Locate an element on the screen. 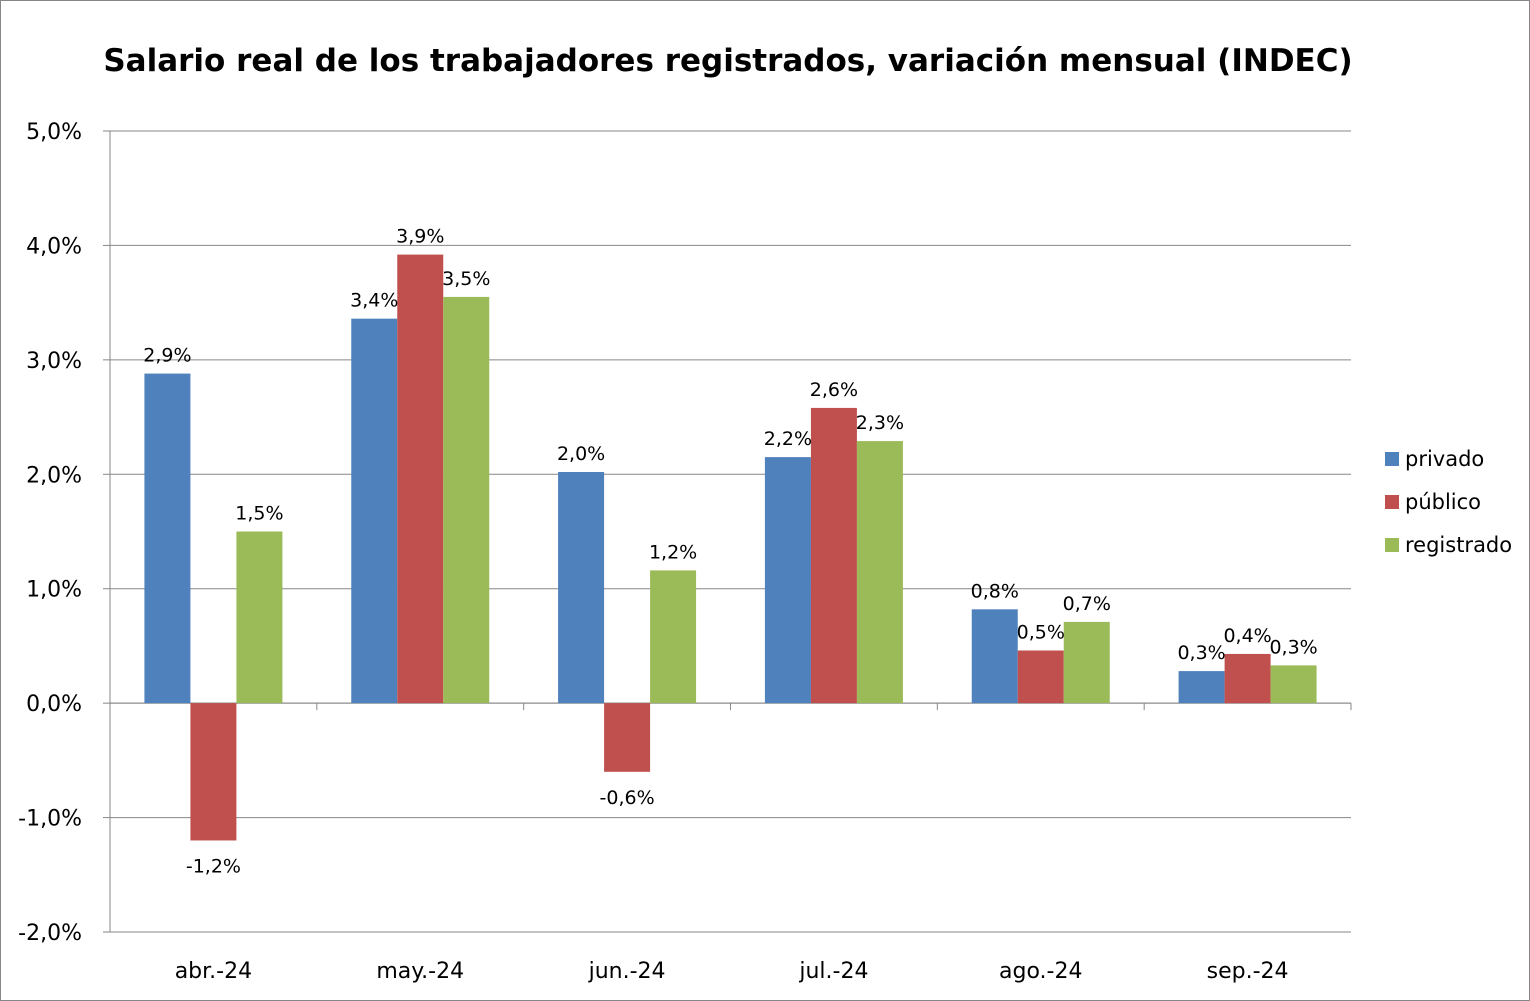  bar-registrado-sep.-24 is located at coordinates (1293, 684).